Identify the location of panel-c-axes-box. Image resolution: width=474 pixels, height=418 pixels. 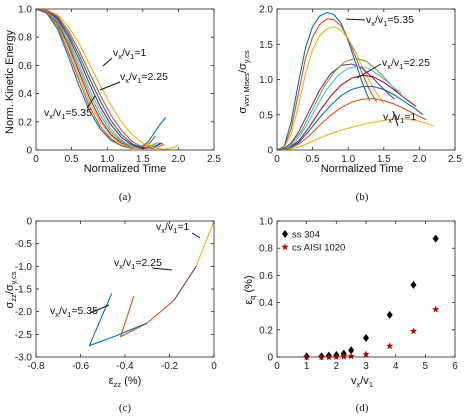
(125, 289).